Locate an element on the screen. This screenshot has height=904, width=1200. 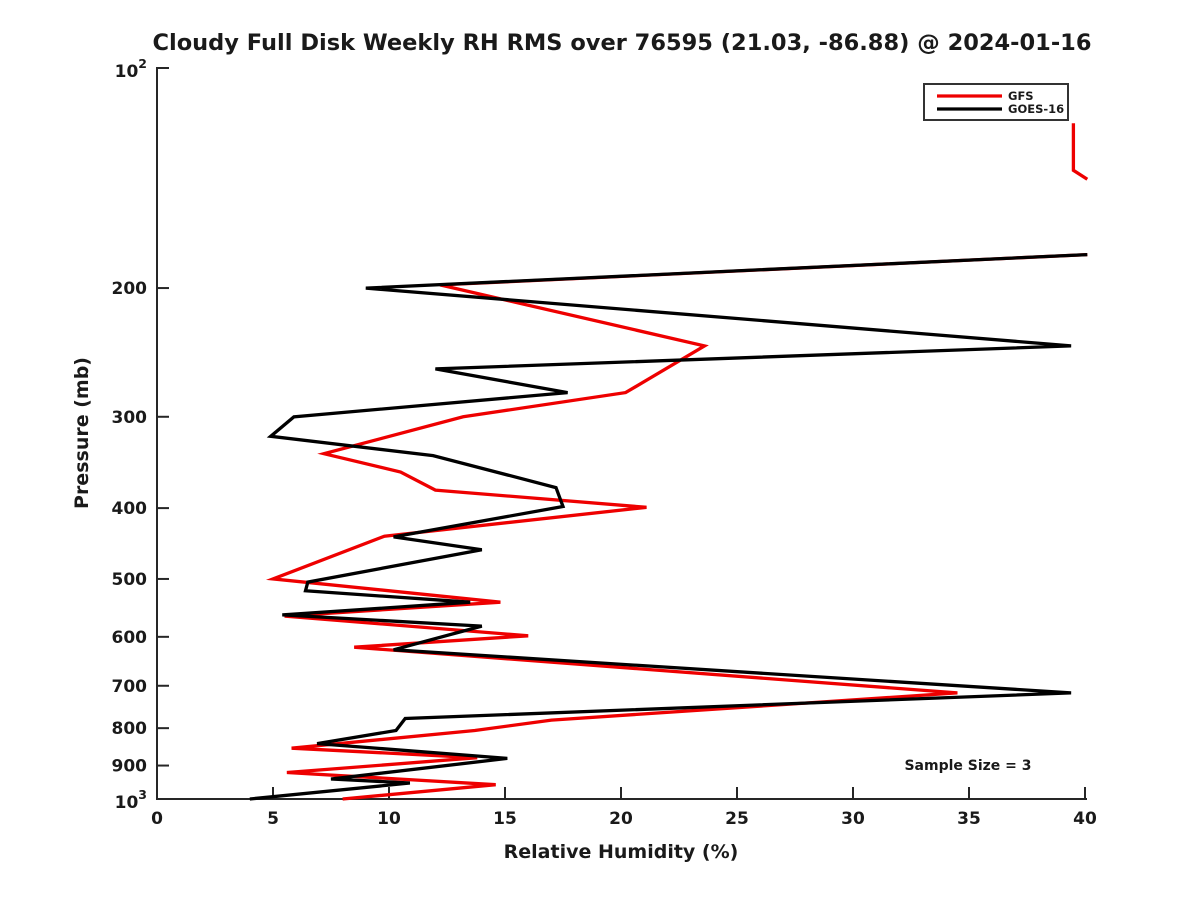
x-tick-label: 15 is located at coordinates (505, 819).